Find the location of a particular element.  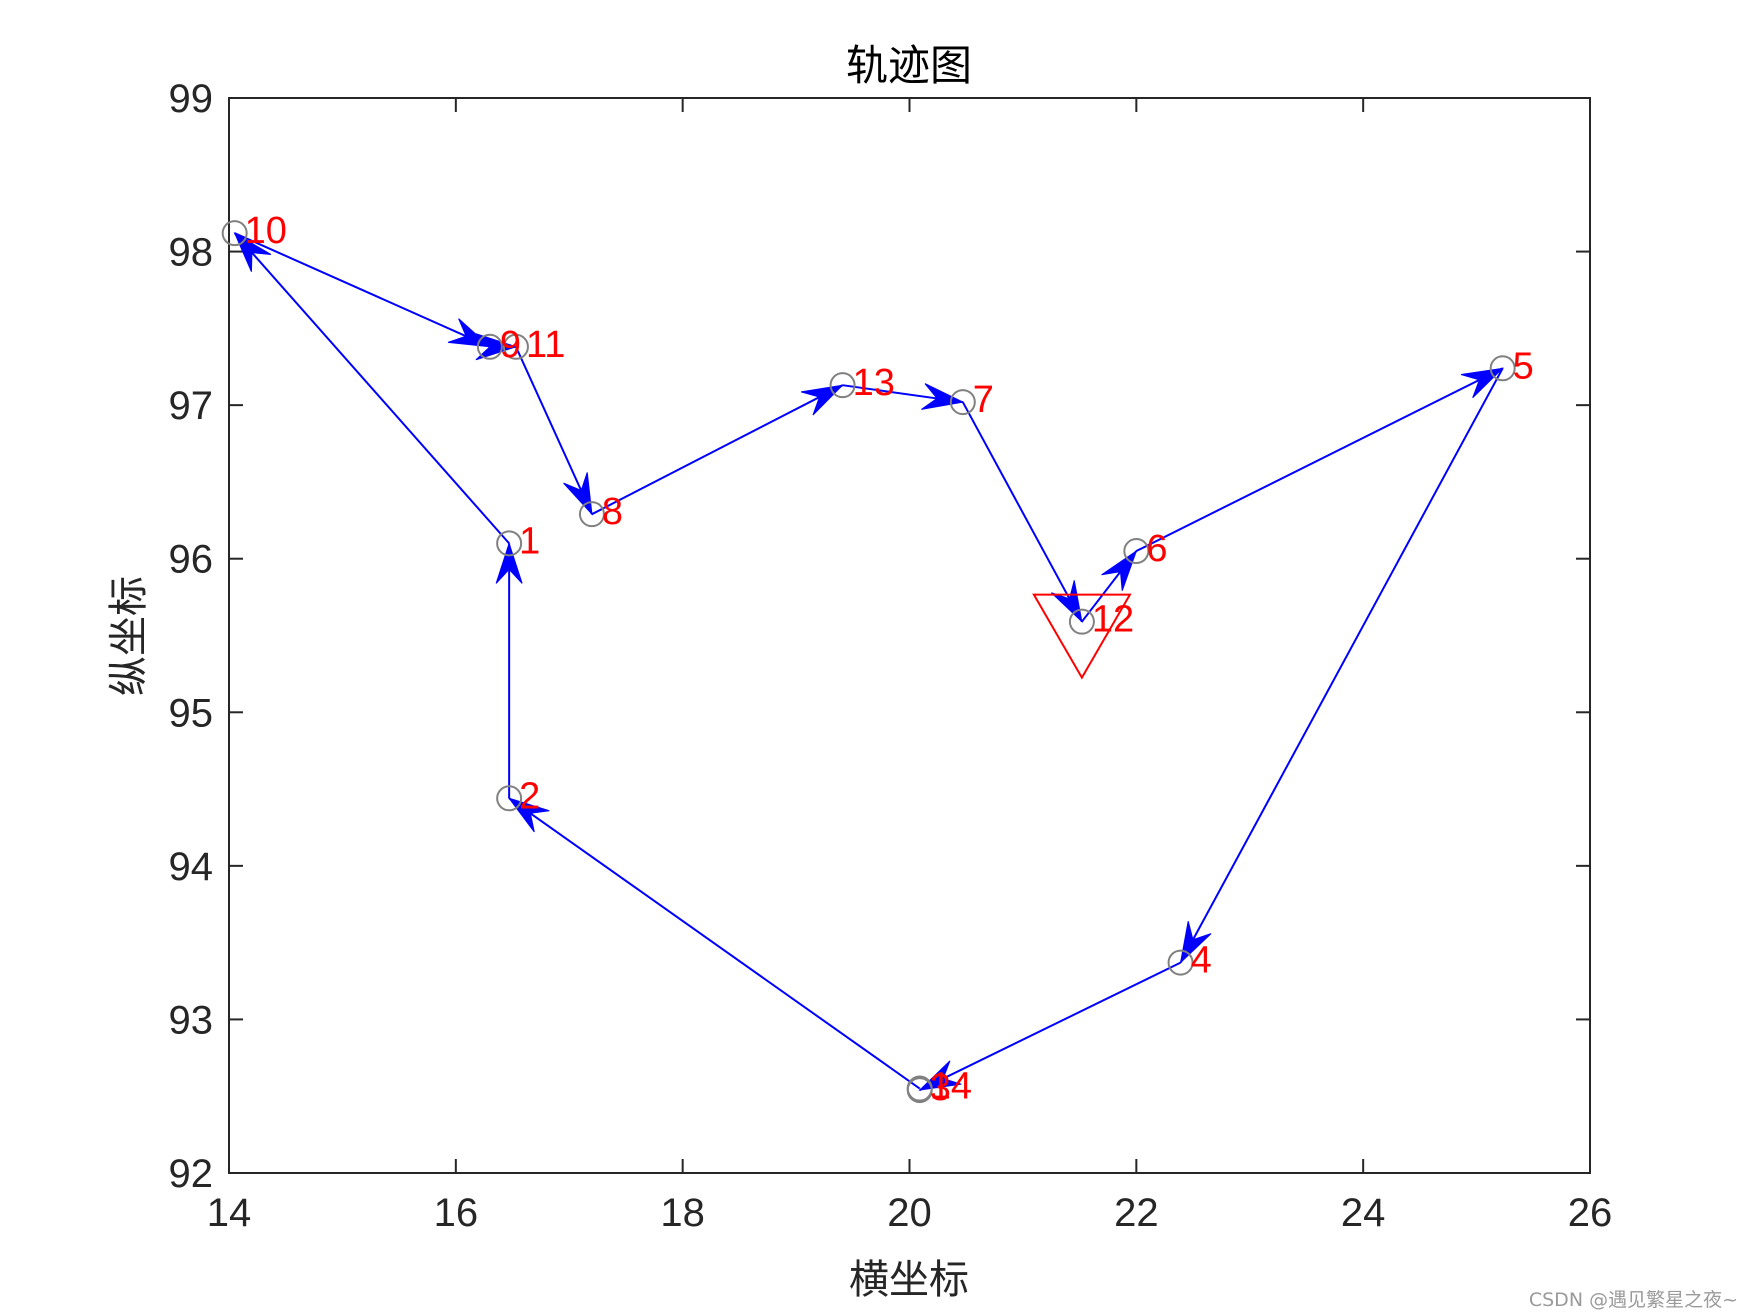

point-label: 11 is located at coordinates (545, 345).